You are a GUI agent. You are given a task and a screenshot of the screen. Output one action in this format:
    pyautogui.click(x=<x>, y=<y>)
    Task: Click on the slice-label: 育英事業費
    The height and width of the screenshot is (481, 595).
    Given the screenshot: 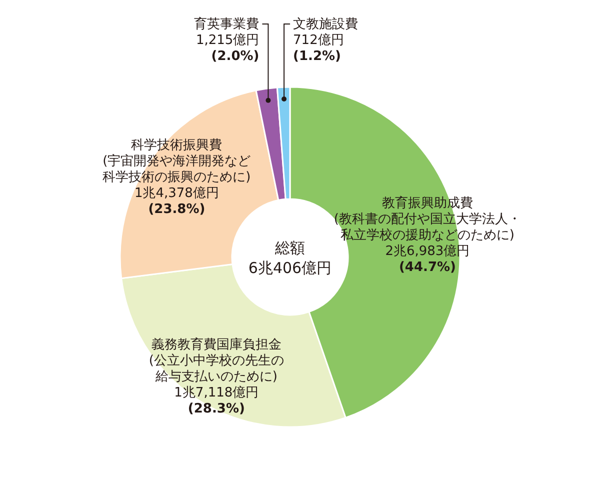 What is the action you would take?
    pyautogui.click(x=227, y=24)
    